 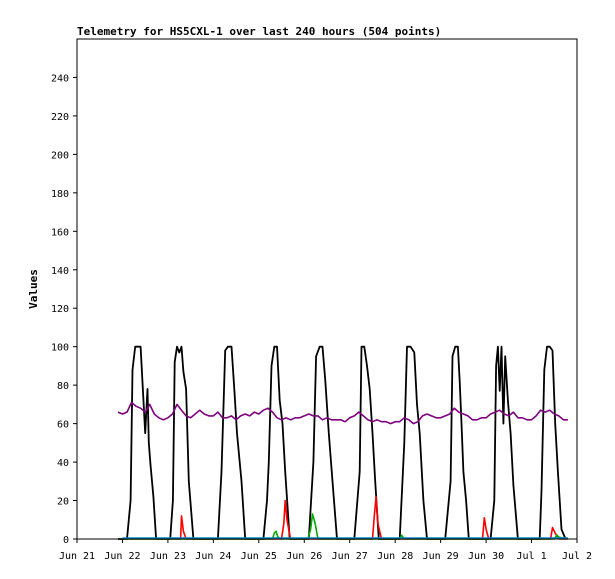 What do you see at coordinates (63, 463) in the screenshot?
I see `y-tick-label: 40` at bounding box center [63, 463].